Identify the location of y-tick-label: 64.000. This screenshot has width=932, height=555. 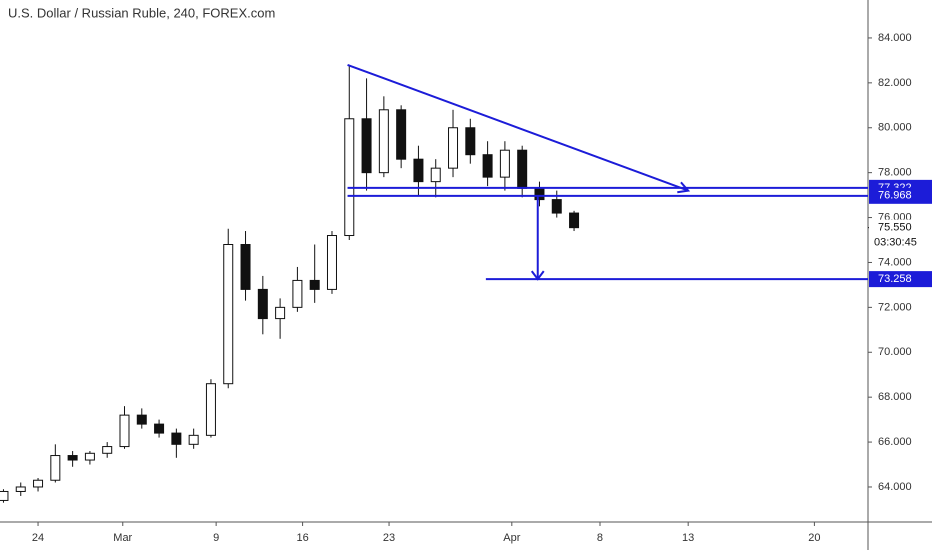
(895, 487).